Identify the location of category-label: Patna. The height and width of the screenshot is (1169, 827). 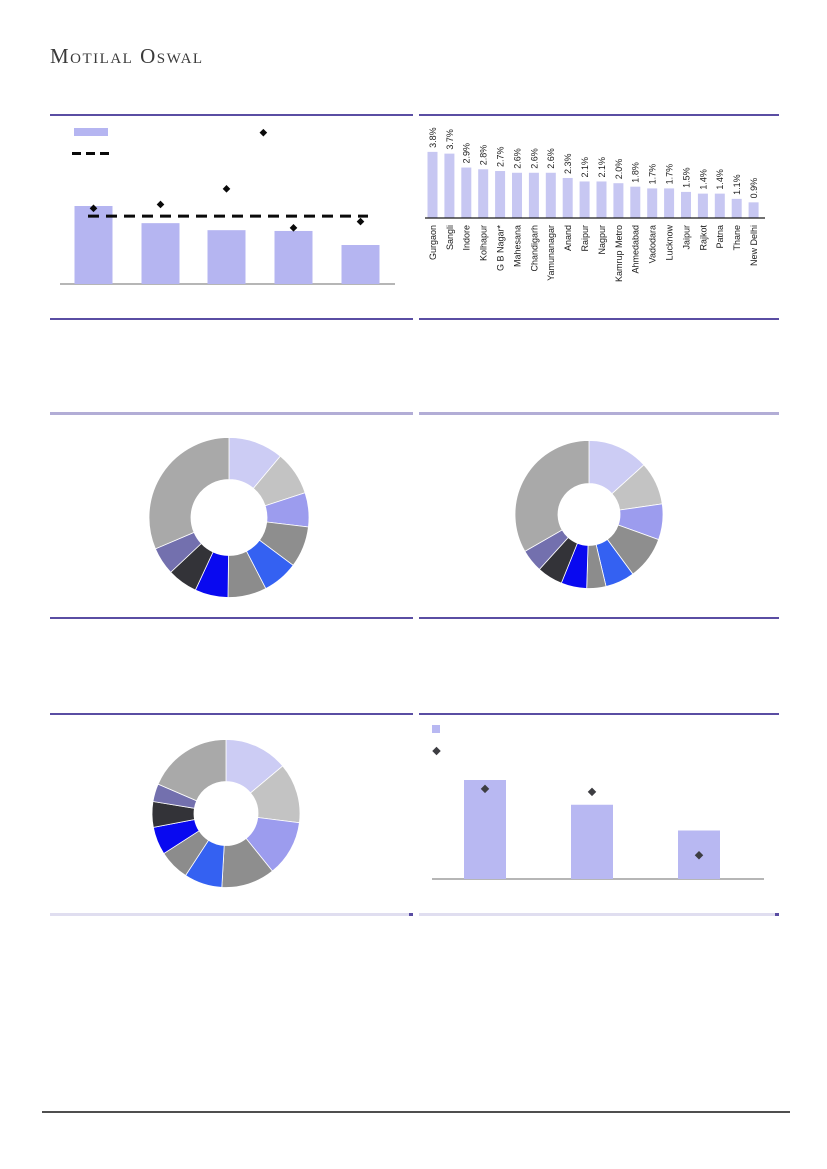
(720, 237).